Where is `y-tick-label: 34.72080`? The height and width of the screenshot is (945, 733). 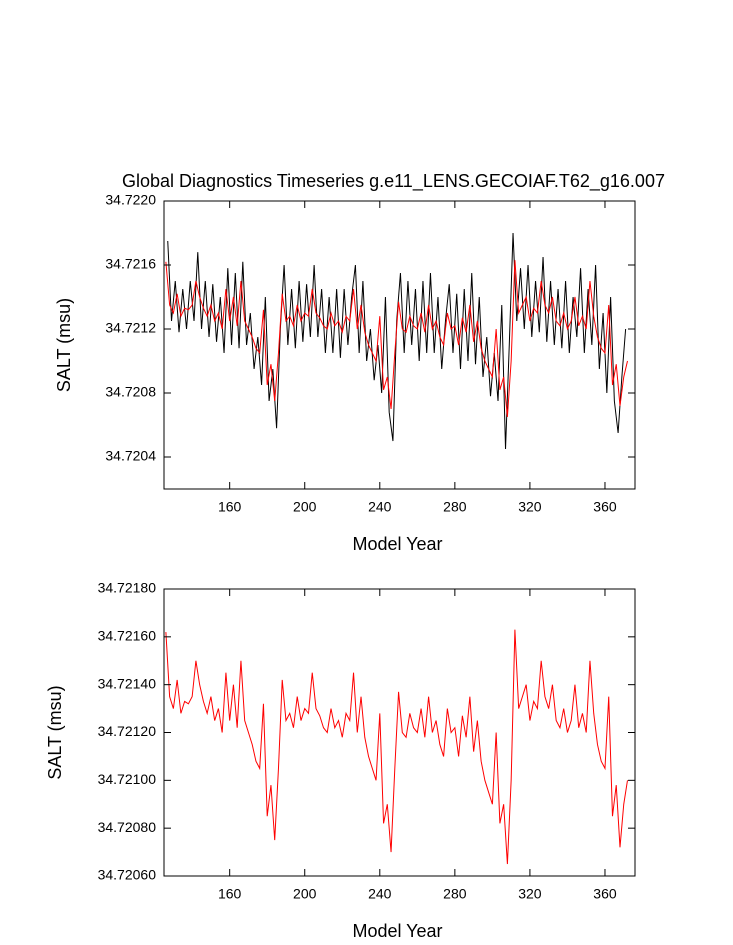
y-tick-label: 34.72080 is located at coordinates (127, 827).